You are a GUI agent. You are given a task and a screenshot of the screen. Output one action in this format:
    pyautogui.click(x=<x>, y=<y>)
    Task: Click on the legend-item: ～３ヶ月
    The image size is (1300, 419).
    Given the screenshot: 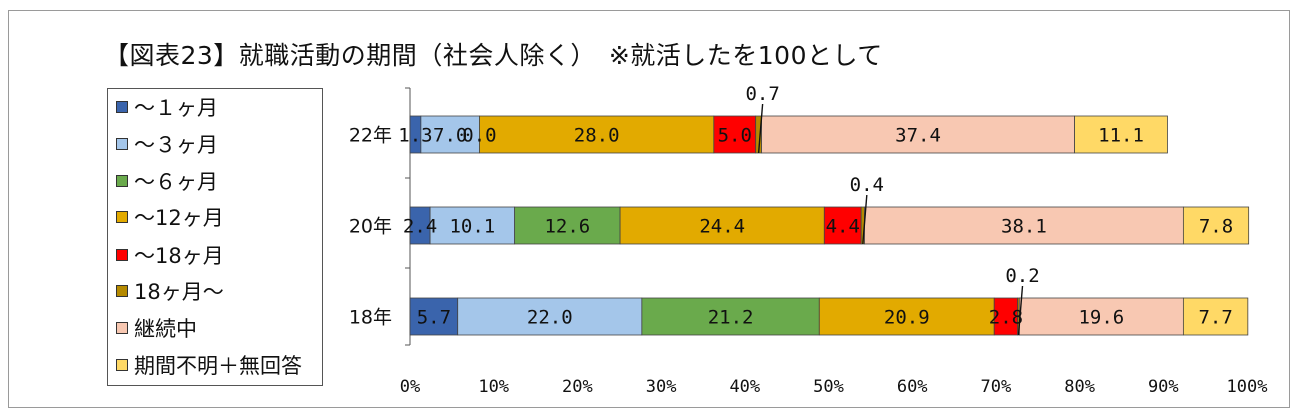 What is the action you would take?
    pyautogui.click(x=167, y=144)
    